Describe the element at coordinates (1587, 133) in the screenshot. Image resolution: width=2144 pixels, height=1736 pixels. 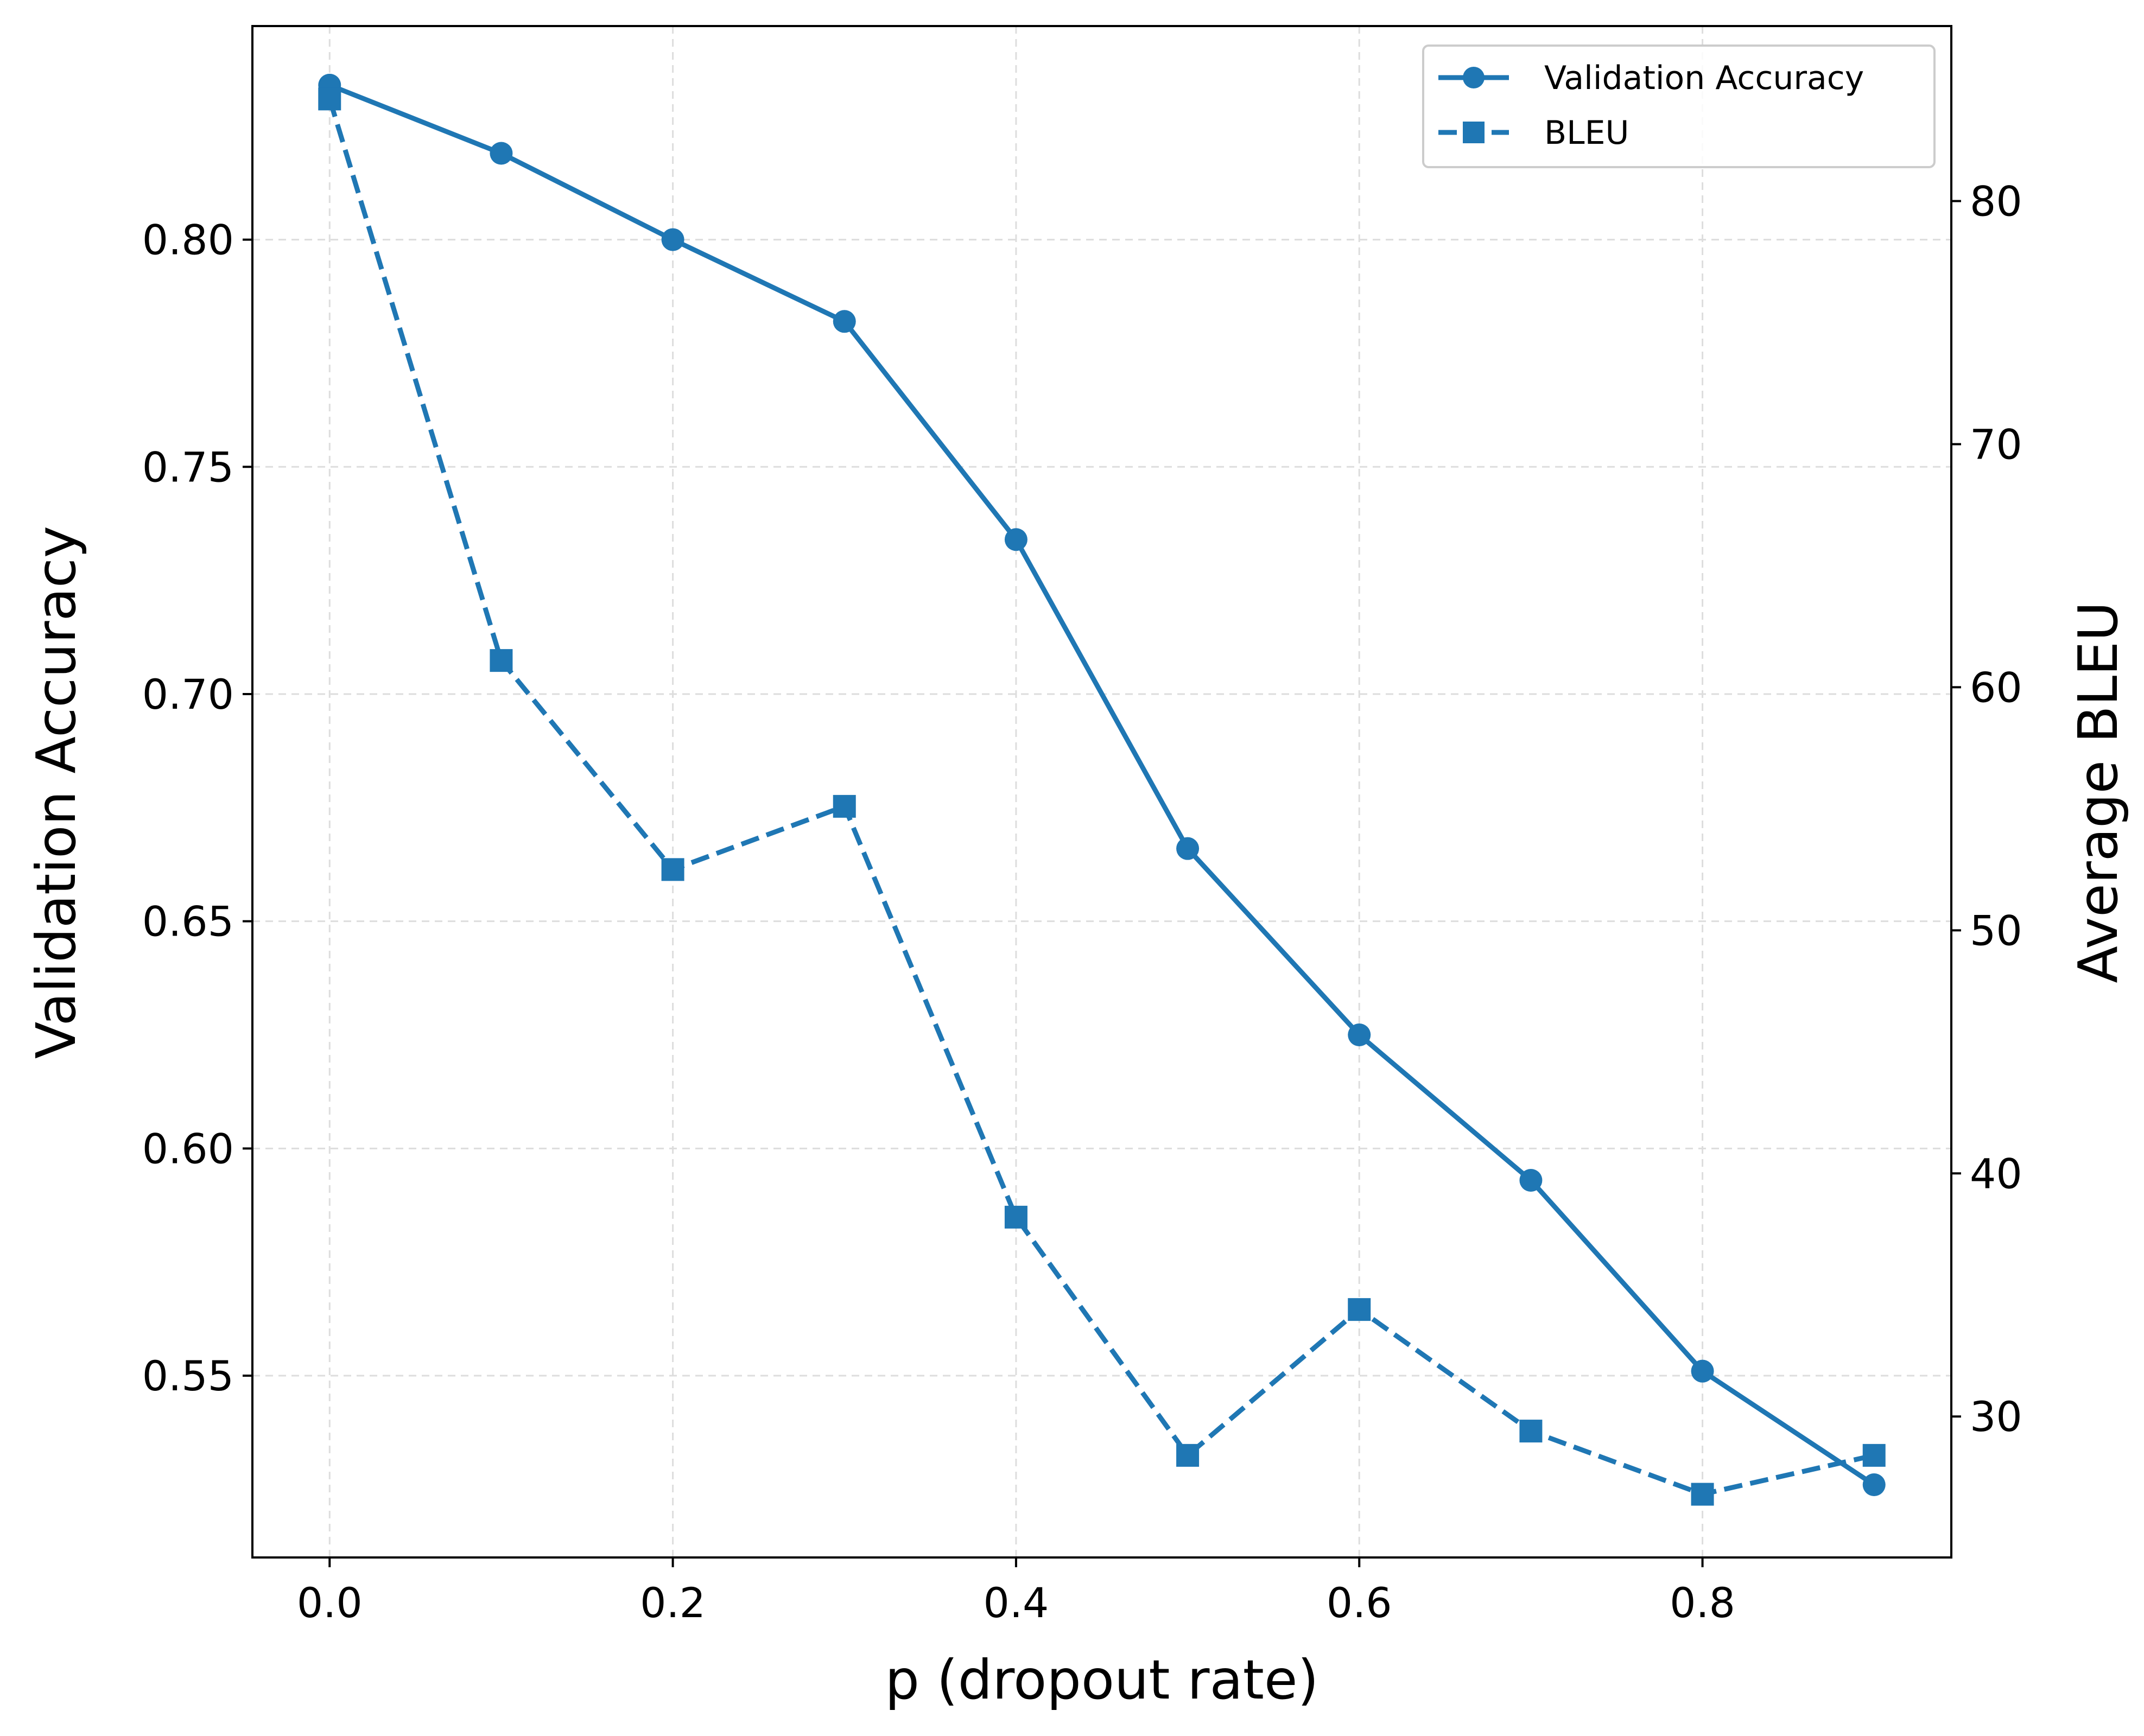
I see `legend-label-bleu: BLEU` at that location.